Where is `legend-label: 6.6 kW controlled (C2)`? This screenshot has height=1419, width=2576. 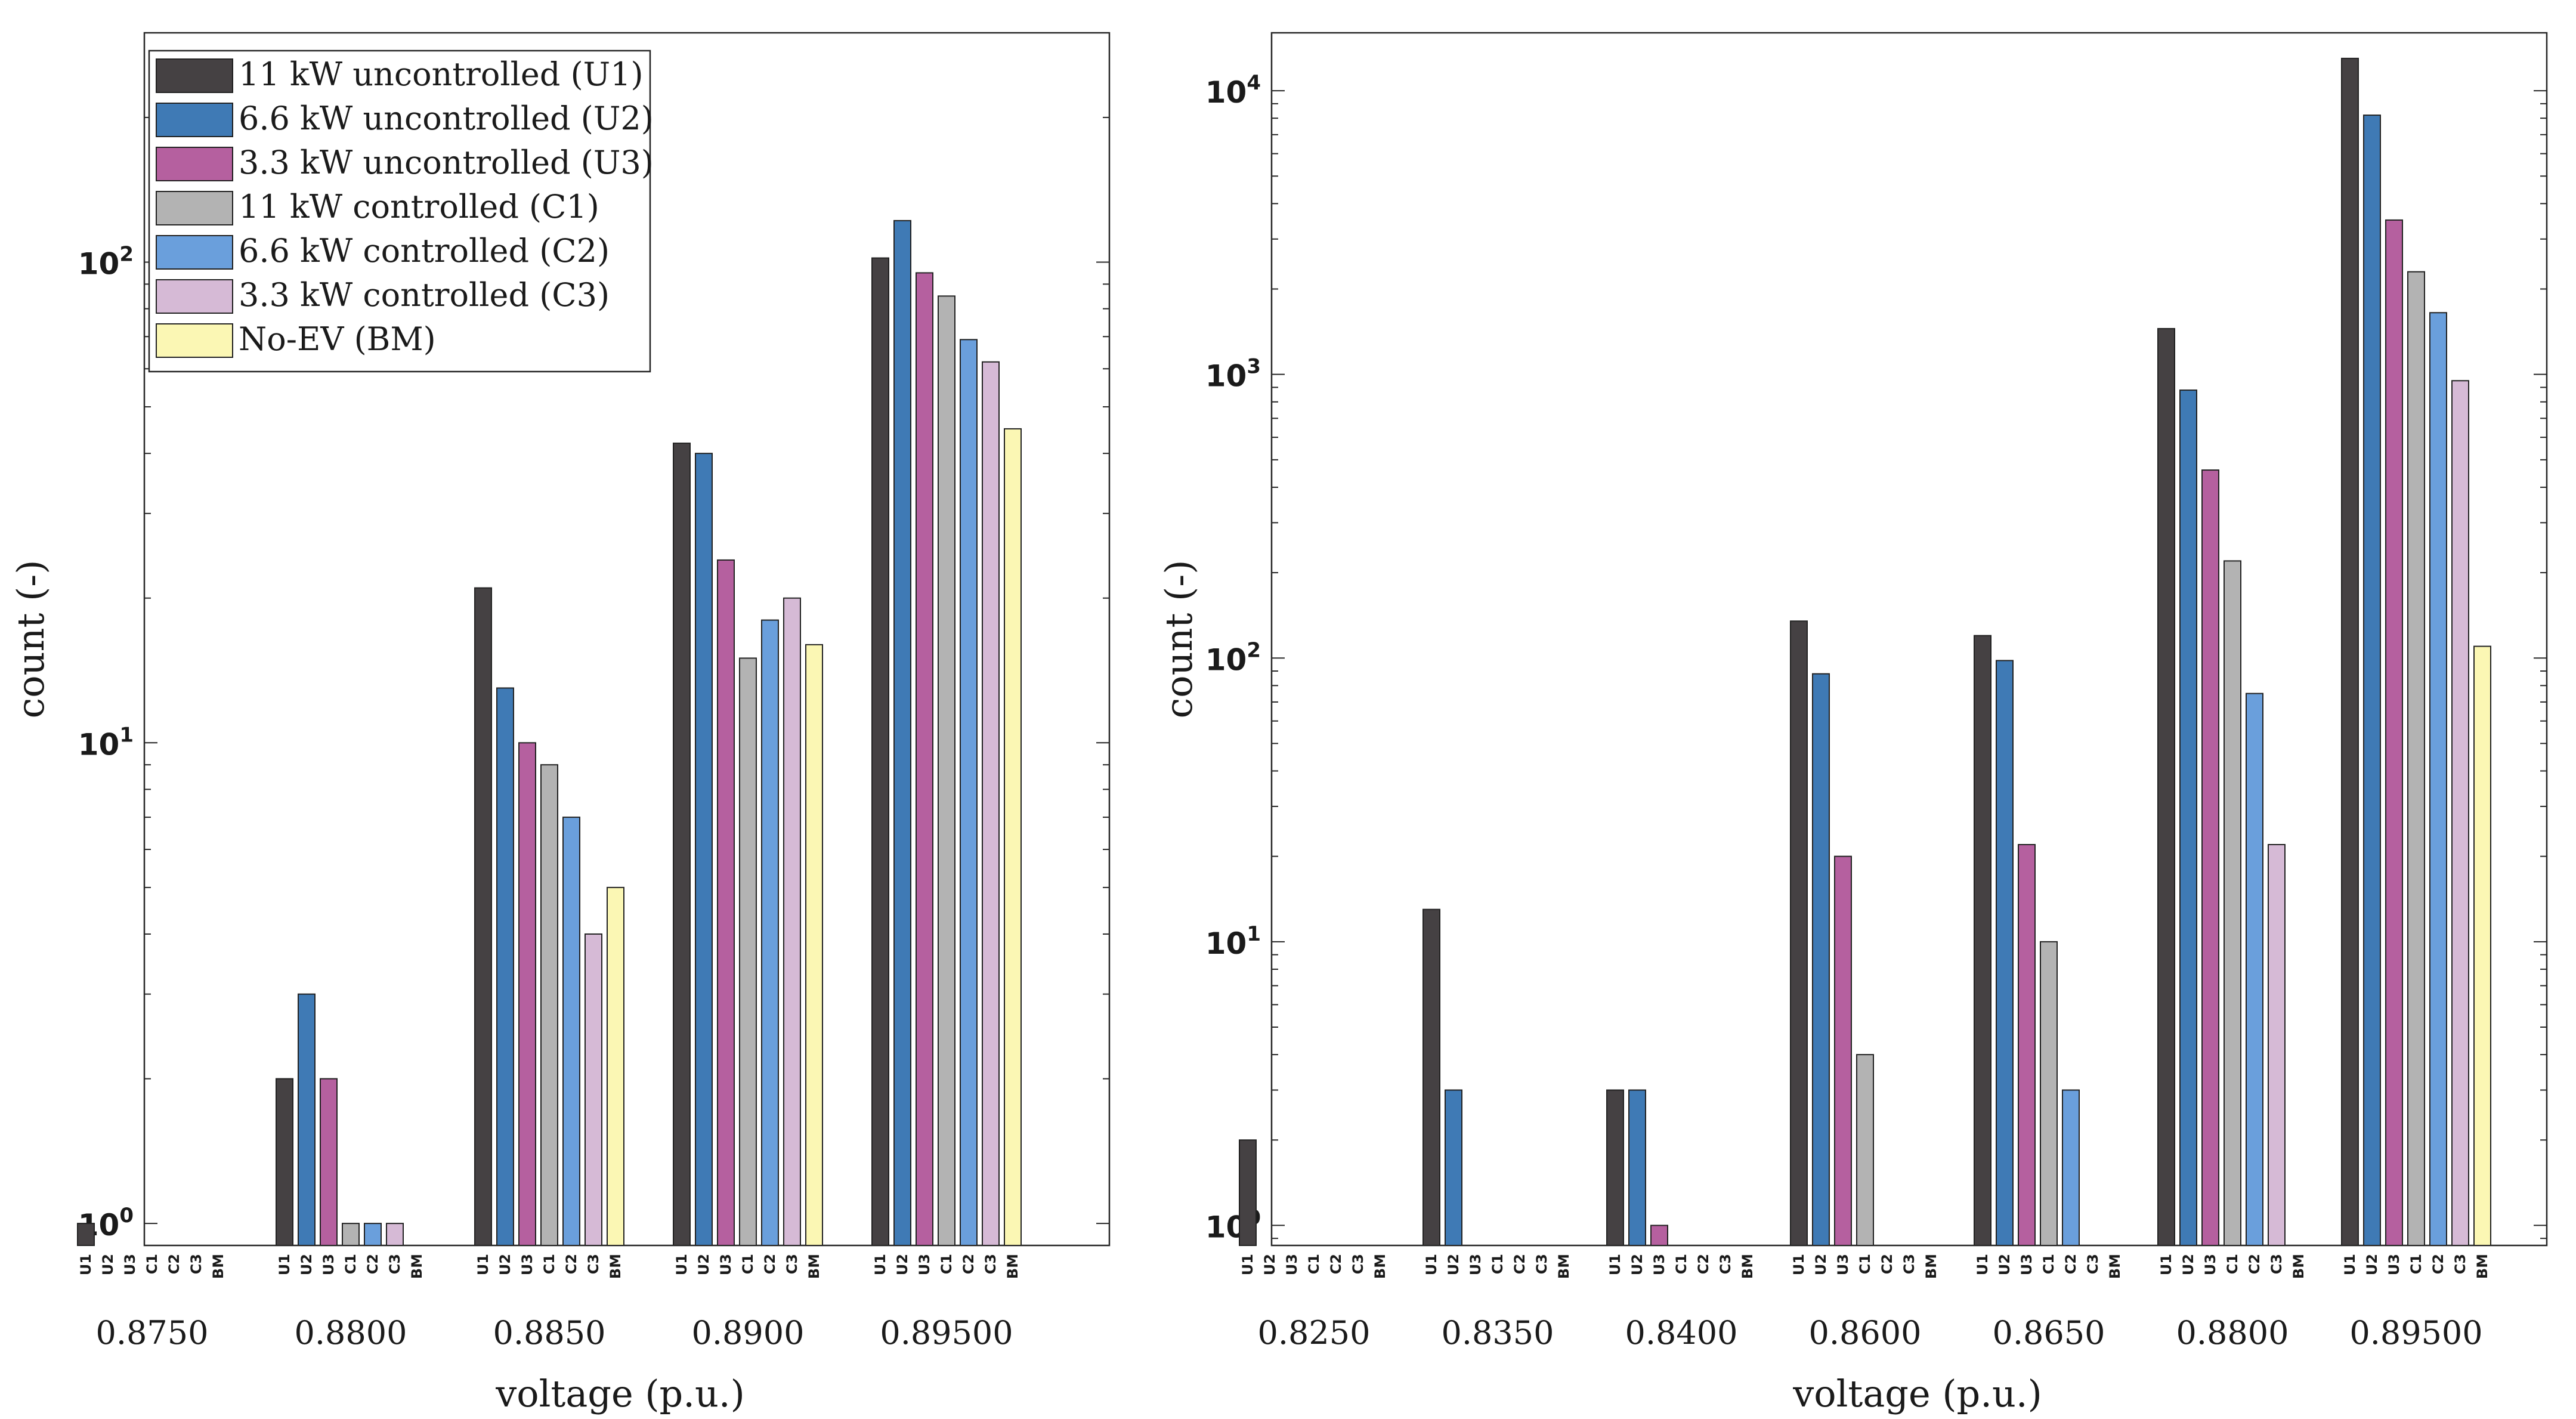
legend-label: 6.6 kW controlled (C2) is located at coordinates (424, 251).